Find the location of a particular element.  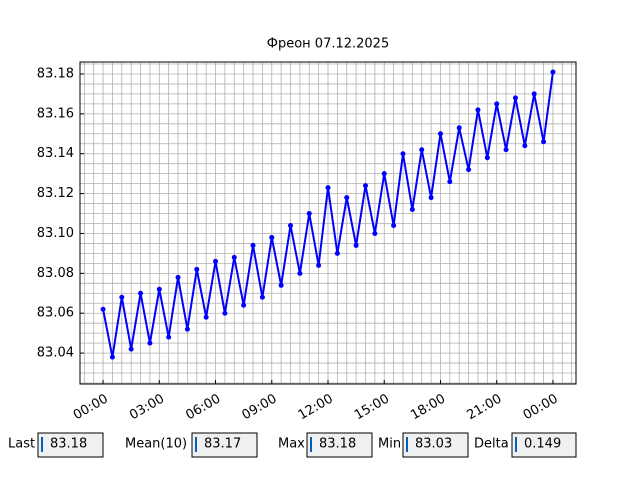

y-tick-label: 83.16 is located at coordinates (55, 113).